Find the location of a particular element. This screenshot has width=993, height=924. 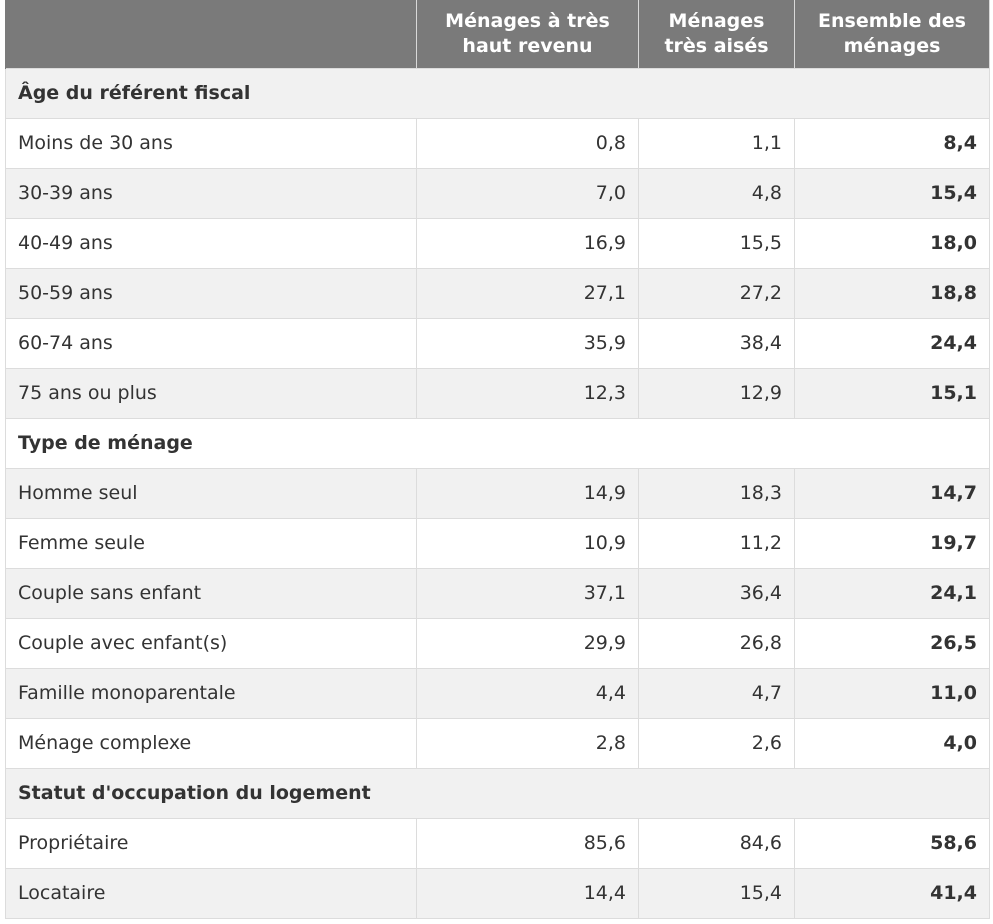

cell-ensemble: 18,0 is located at coordinates (892, 243).